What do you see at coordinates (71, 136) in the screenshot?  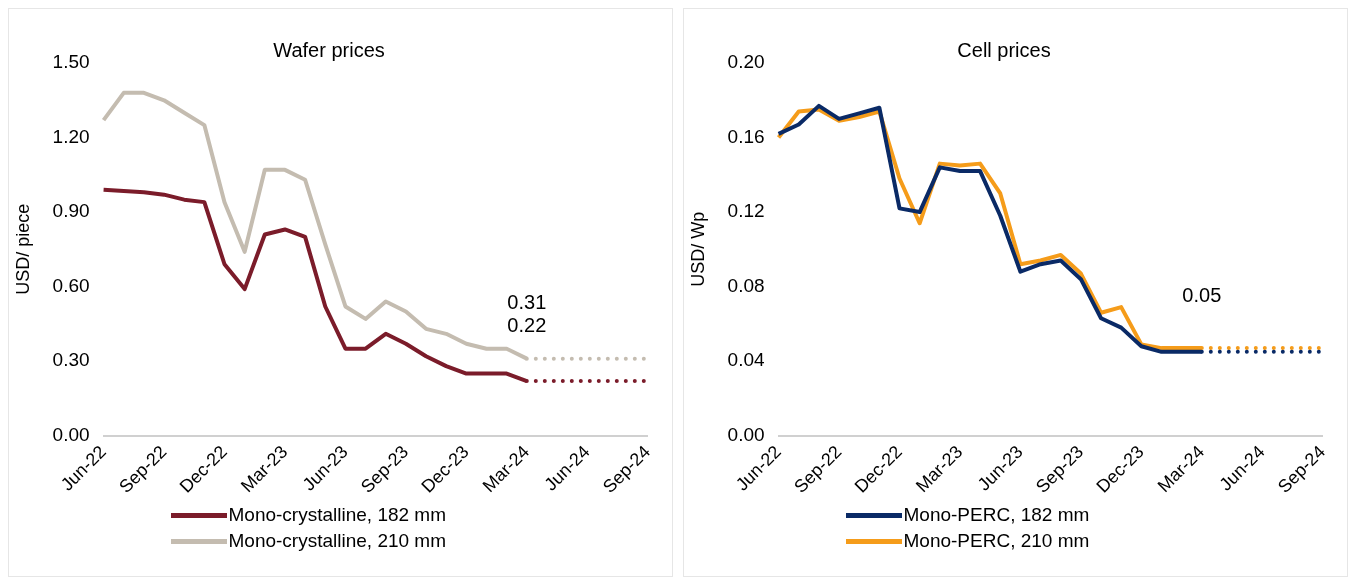 I see `y-tick-label: 1.20` at bounding box center [71, 136].